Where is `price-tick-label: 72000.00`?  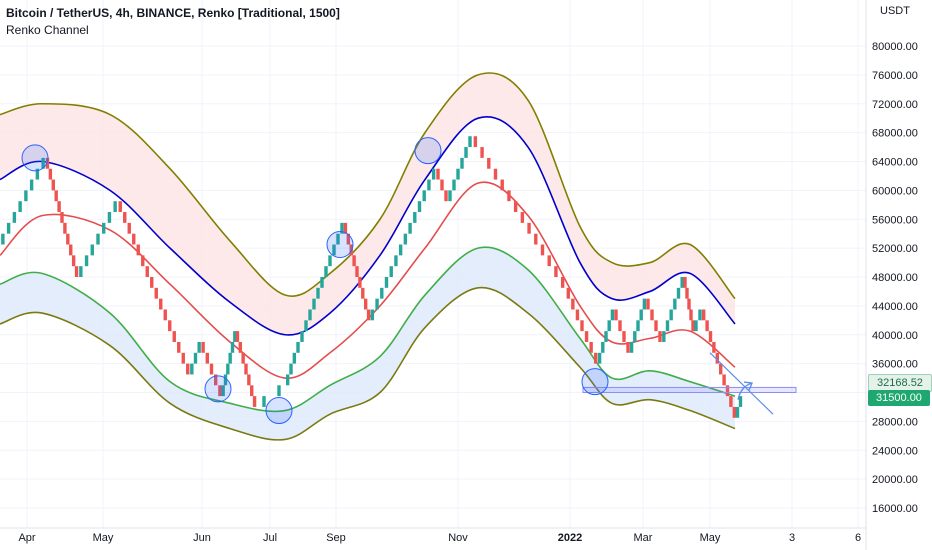
price-tick-label: 72000.00 is located at coordinates (895, 105).